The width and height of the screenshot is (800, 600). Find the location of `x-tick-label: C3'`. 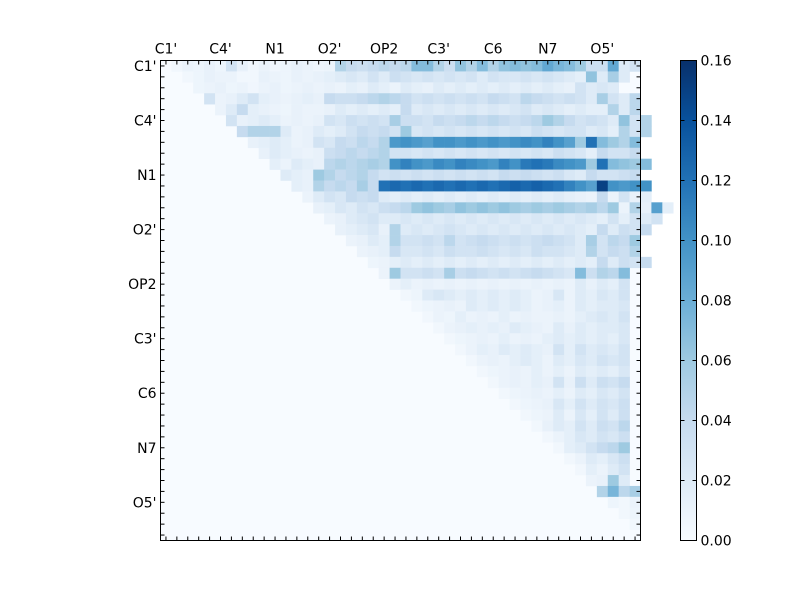

x-tick-label: C3' is located at coordinates (438, 50).